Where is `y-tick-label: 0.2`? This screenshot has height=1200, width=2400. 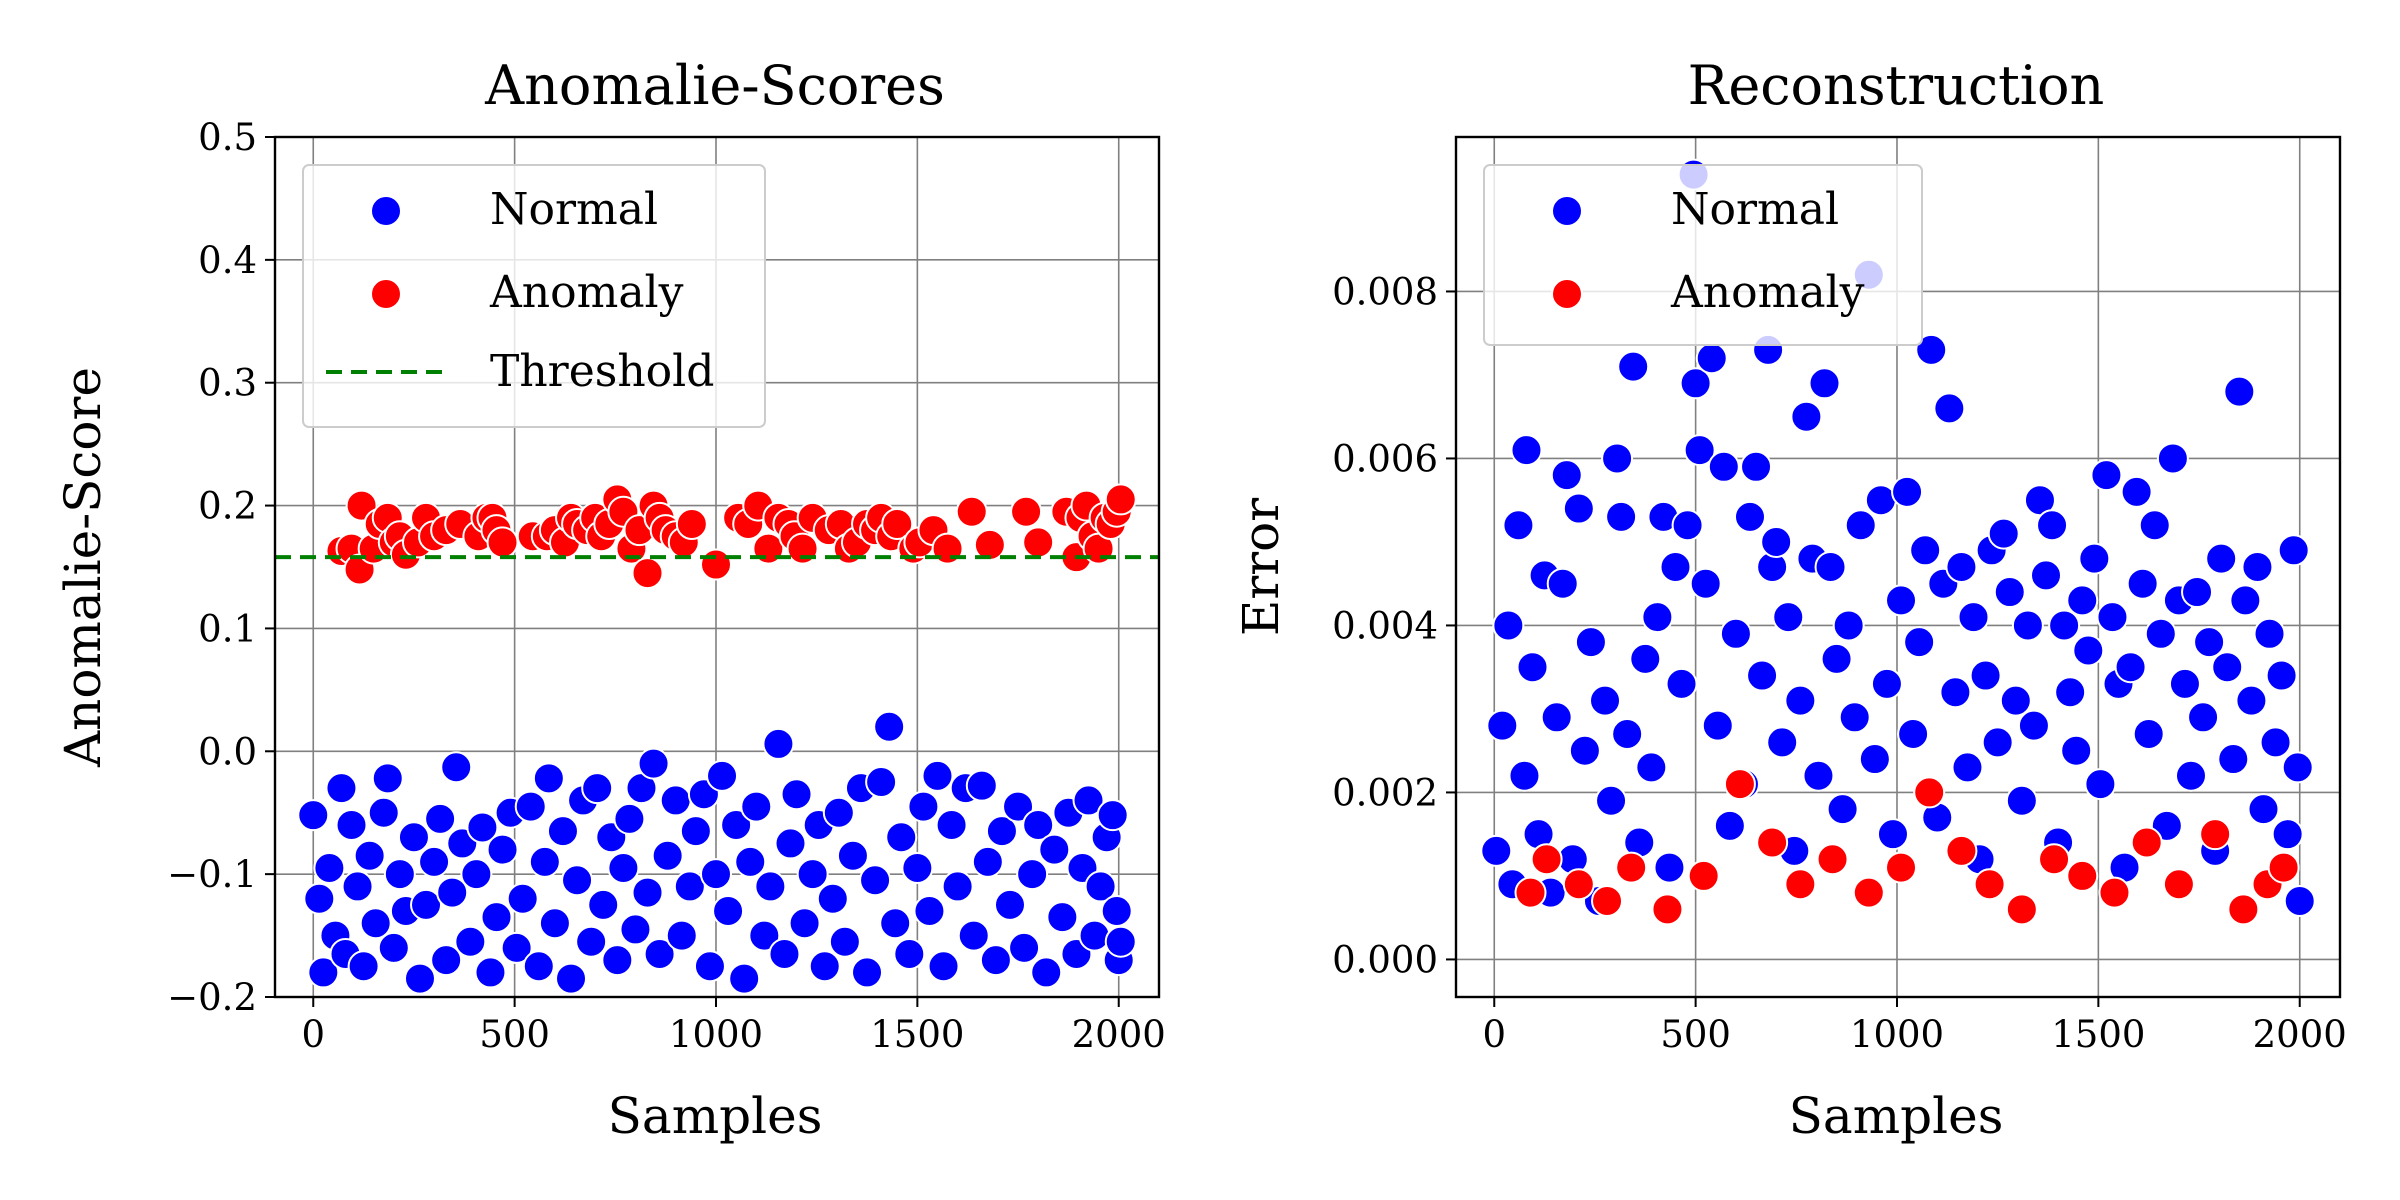
y-tick-label: 0.2 is located at coordinates (227, 506).